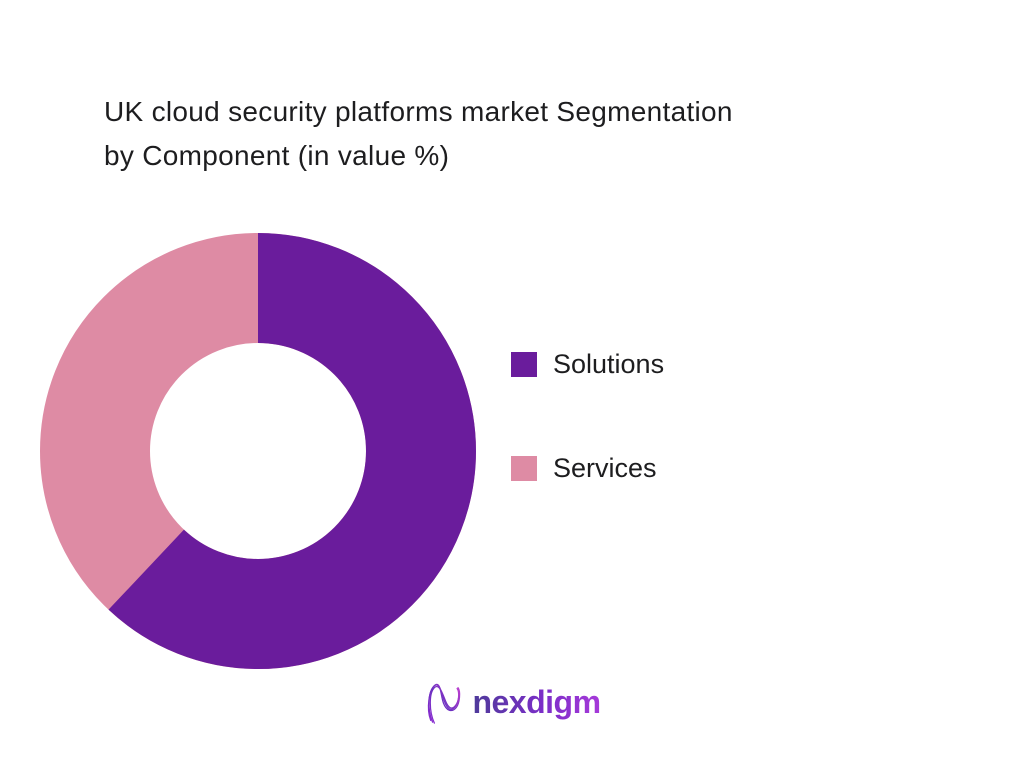  Describe the element at coordinates (587, 416) in the screenshot. I see `chart-legend: Solutions Services` at that location.